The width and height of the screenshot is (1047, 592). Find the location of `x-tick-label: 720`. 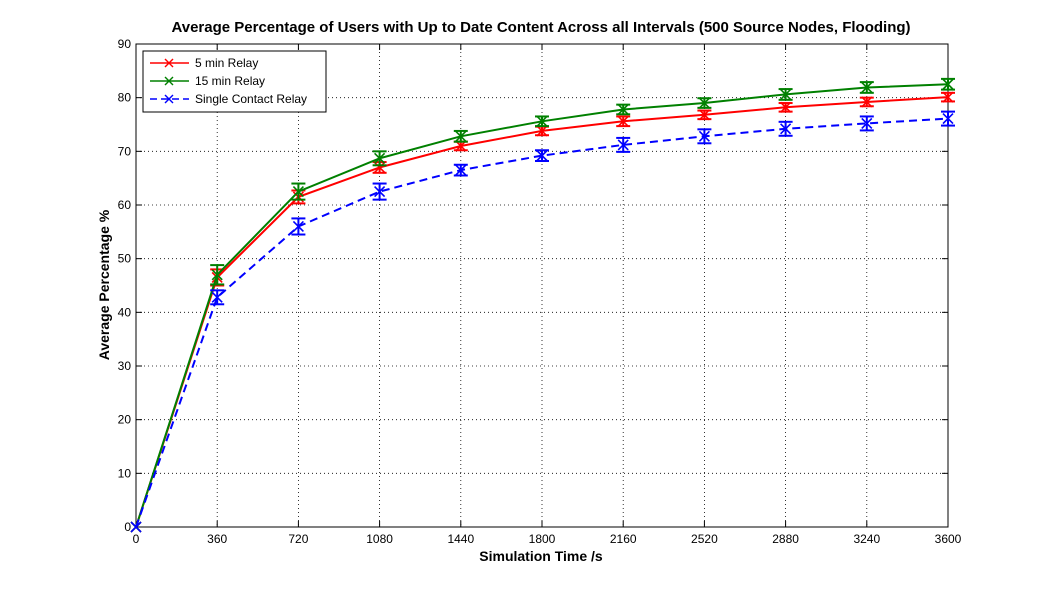

x-tick-label: 720 is located at coordinates (298, 539).